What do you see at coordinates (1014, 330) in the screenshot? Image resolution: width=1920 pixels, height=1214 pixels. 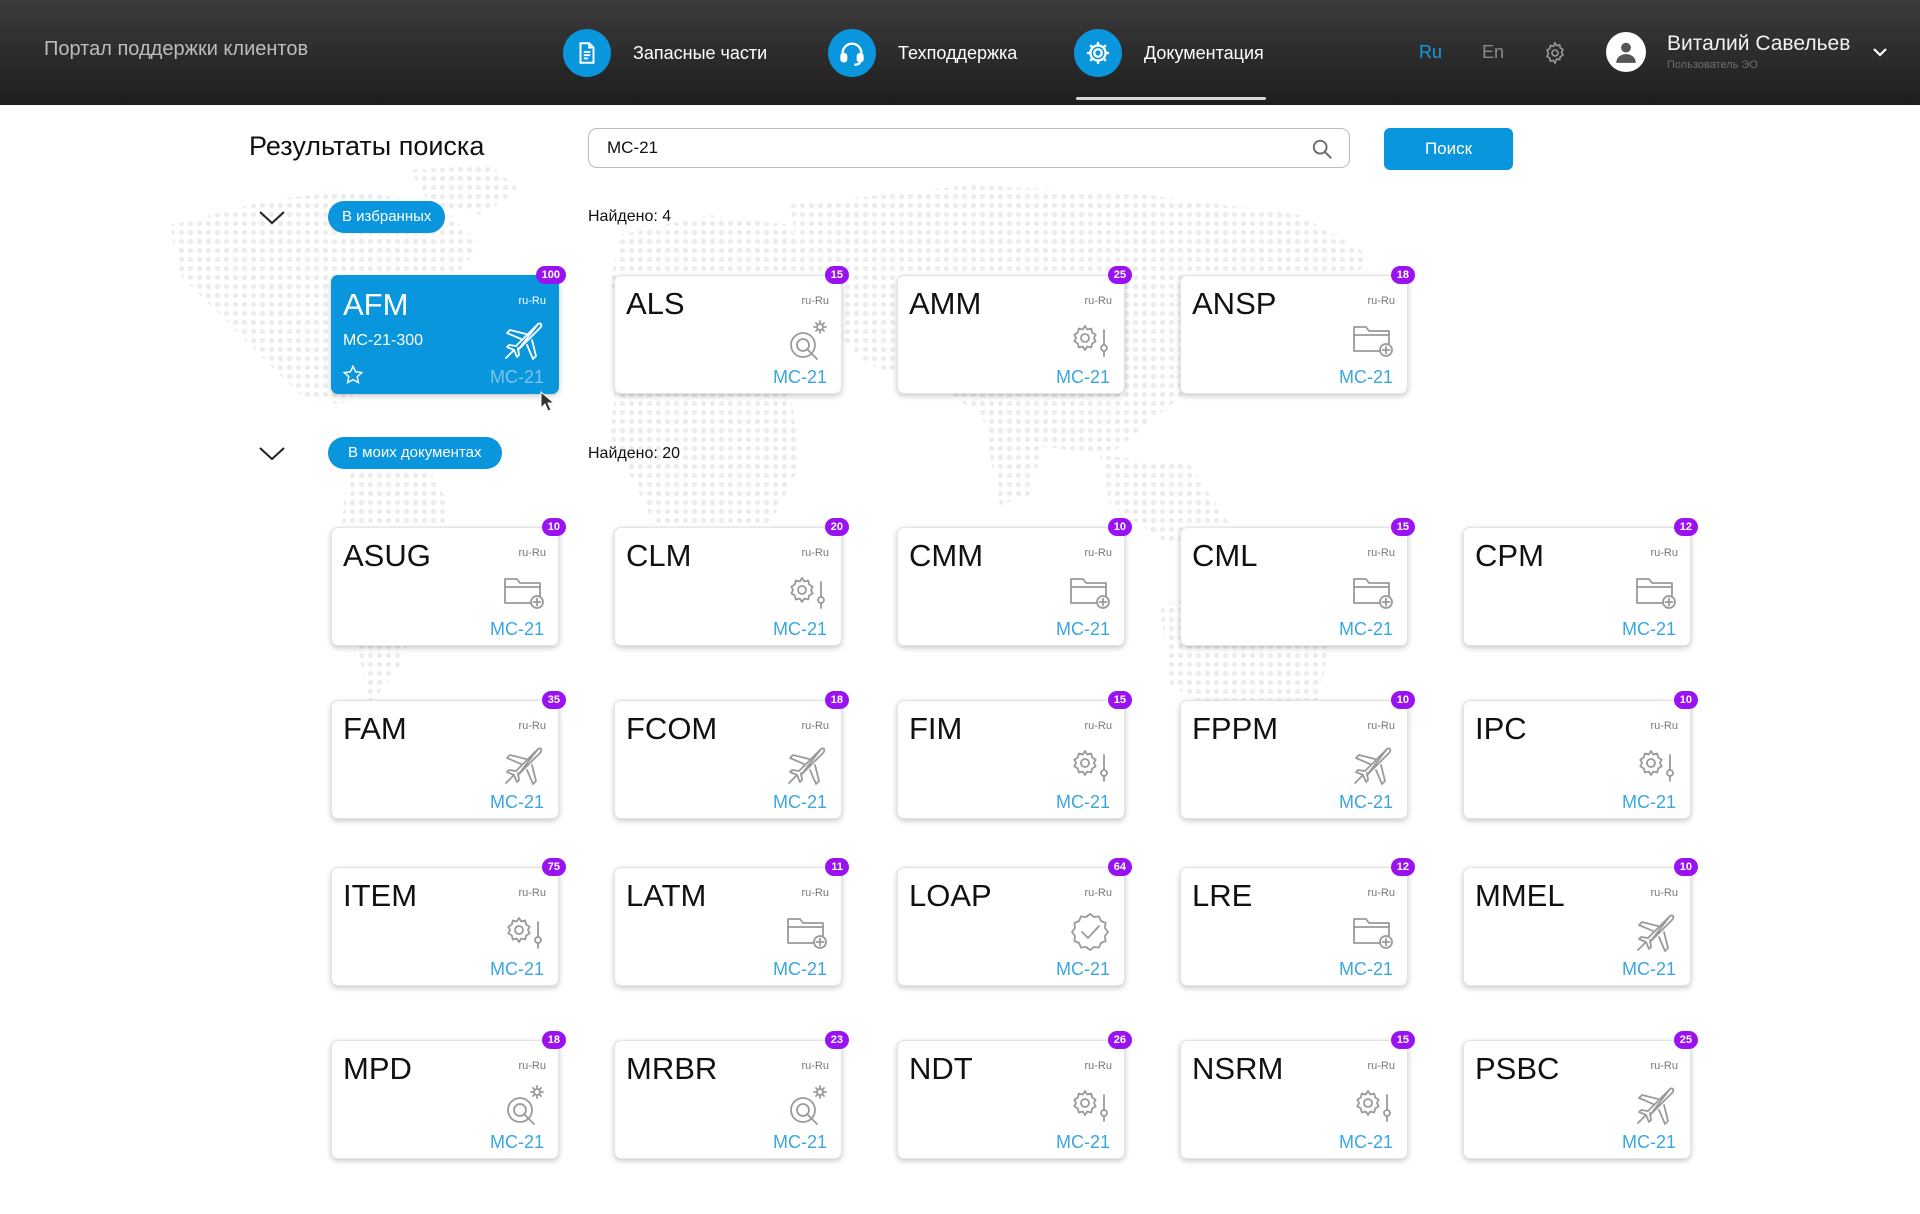 I see `document-card-amm: AMM ru-Ru MC-21 25` at bounding box center [1014, 330].